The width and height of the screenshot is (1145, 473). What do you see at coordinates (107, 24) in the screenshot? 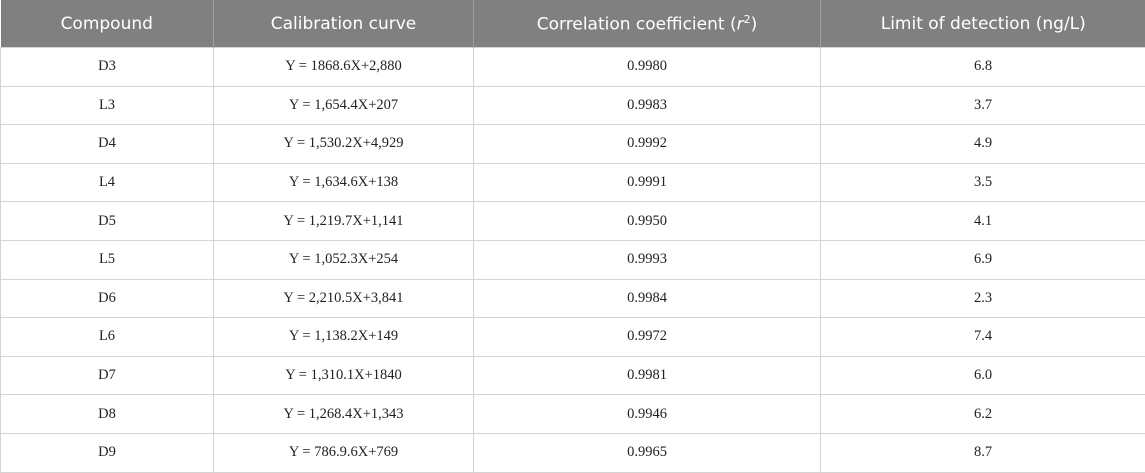
I see `header-cell: Compound` at bounding box center [107, 24].